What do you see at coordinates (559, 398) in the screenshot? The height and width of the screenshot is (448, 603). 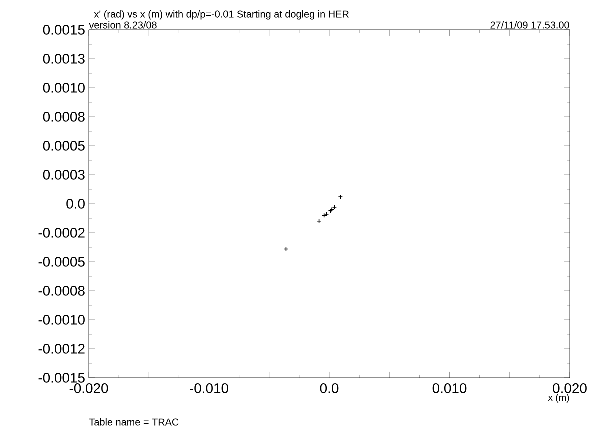 I see `x-axis-title: x (m)` at bounding box center [559, 398].